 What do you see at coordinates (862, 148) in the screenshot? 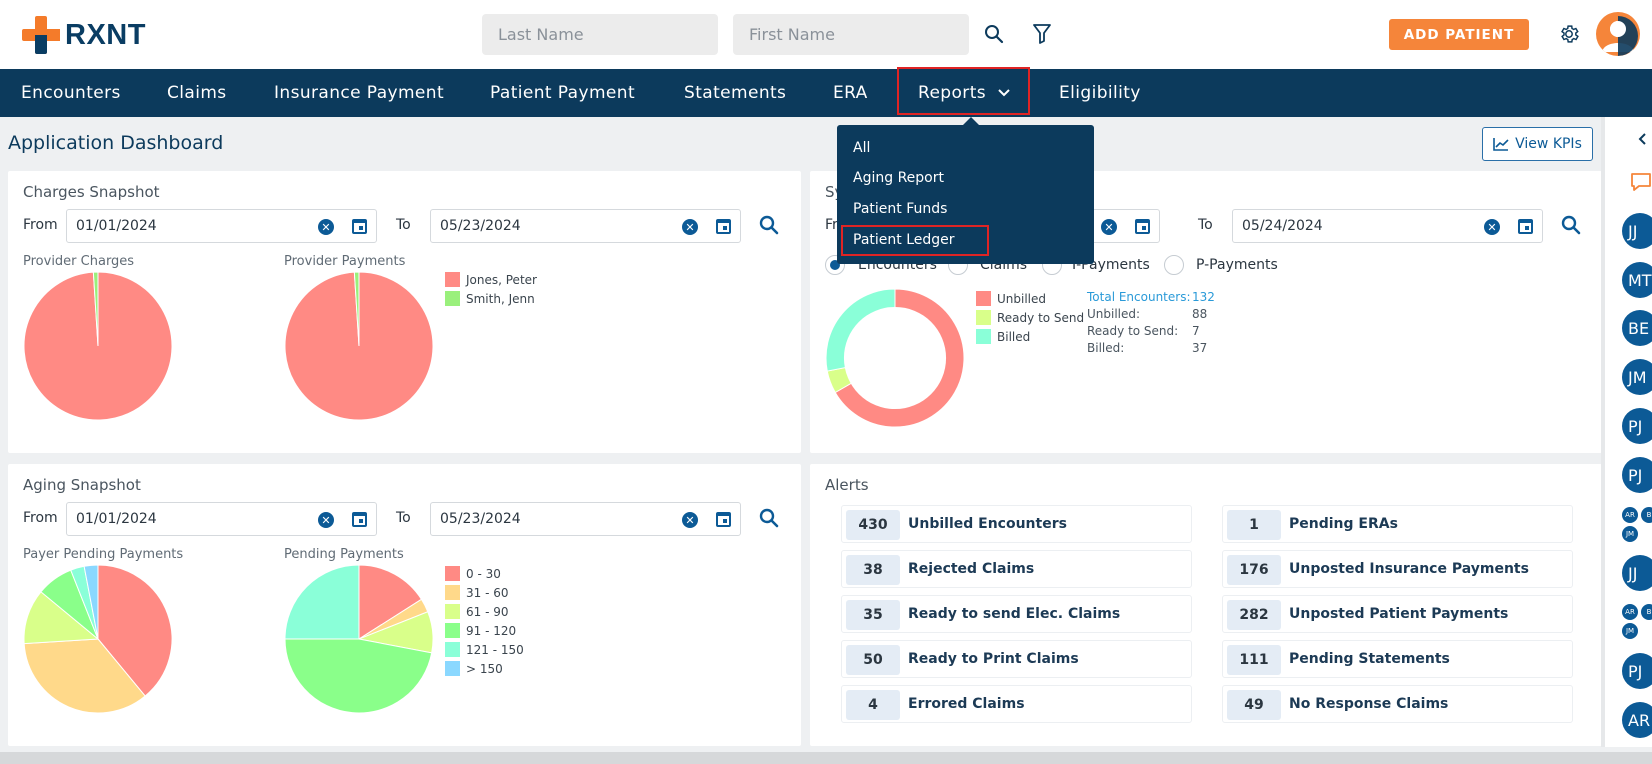
I see `menu-item-all: All` at bounding box center [862, 148].